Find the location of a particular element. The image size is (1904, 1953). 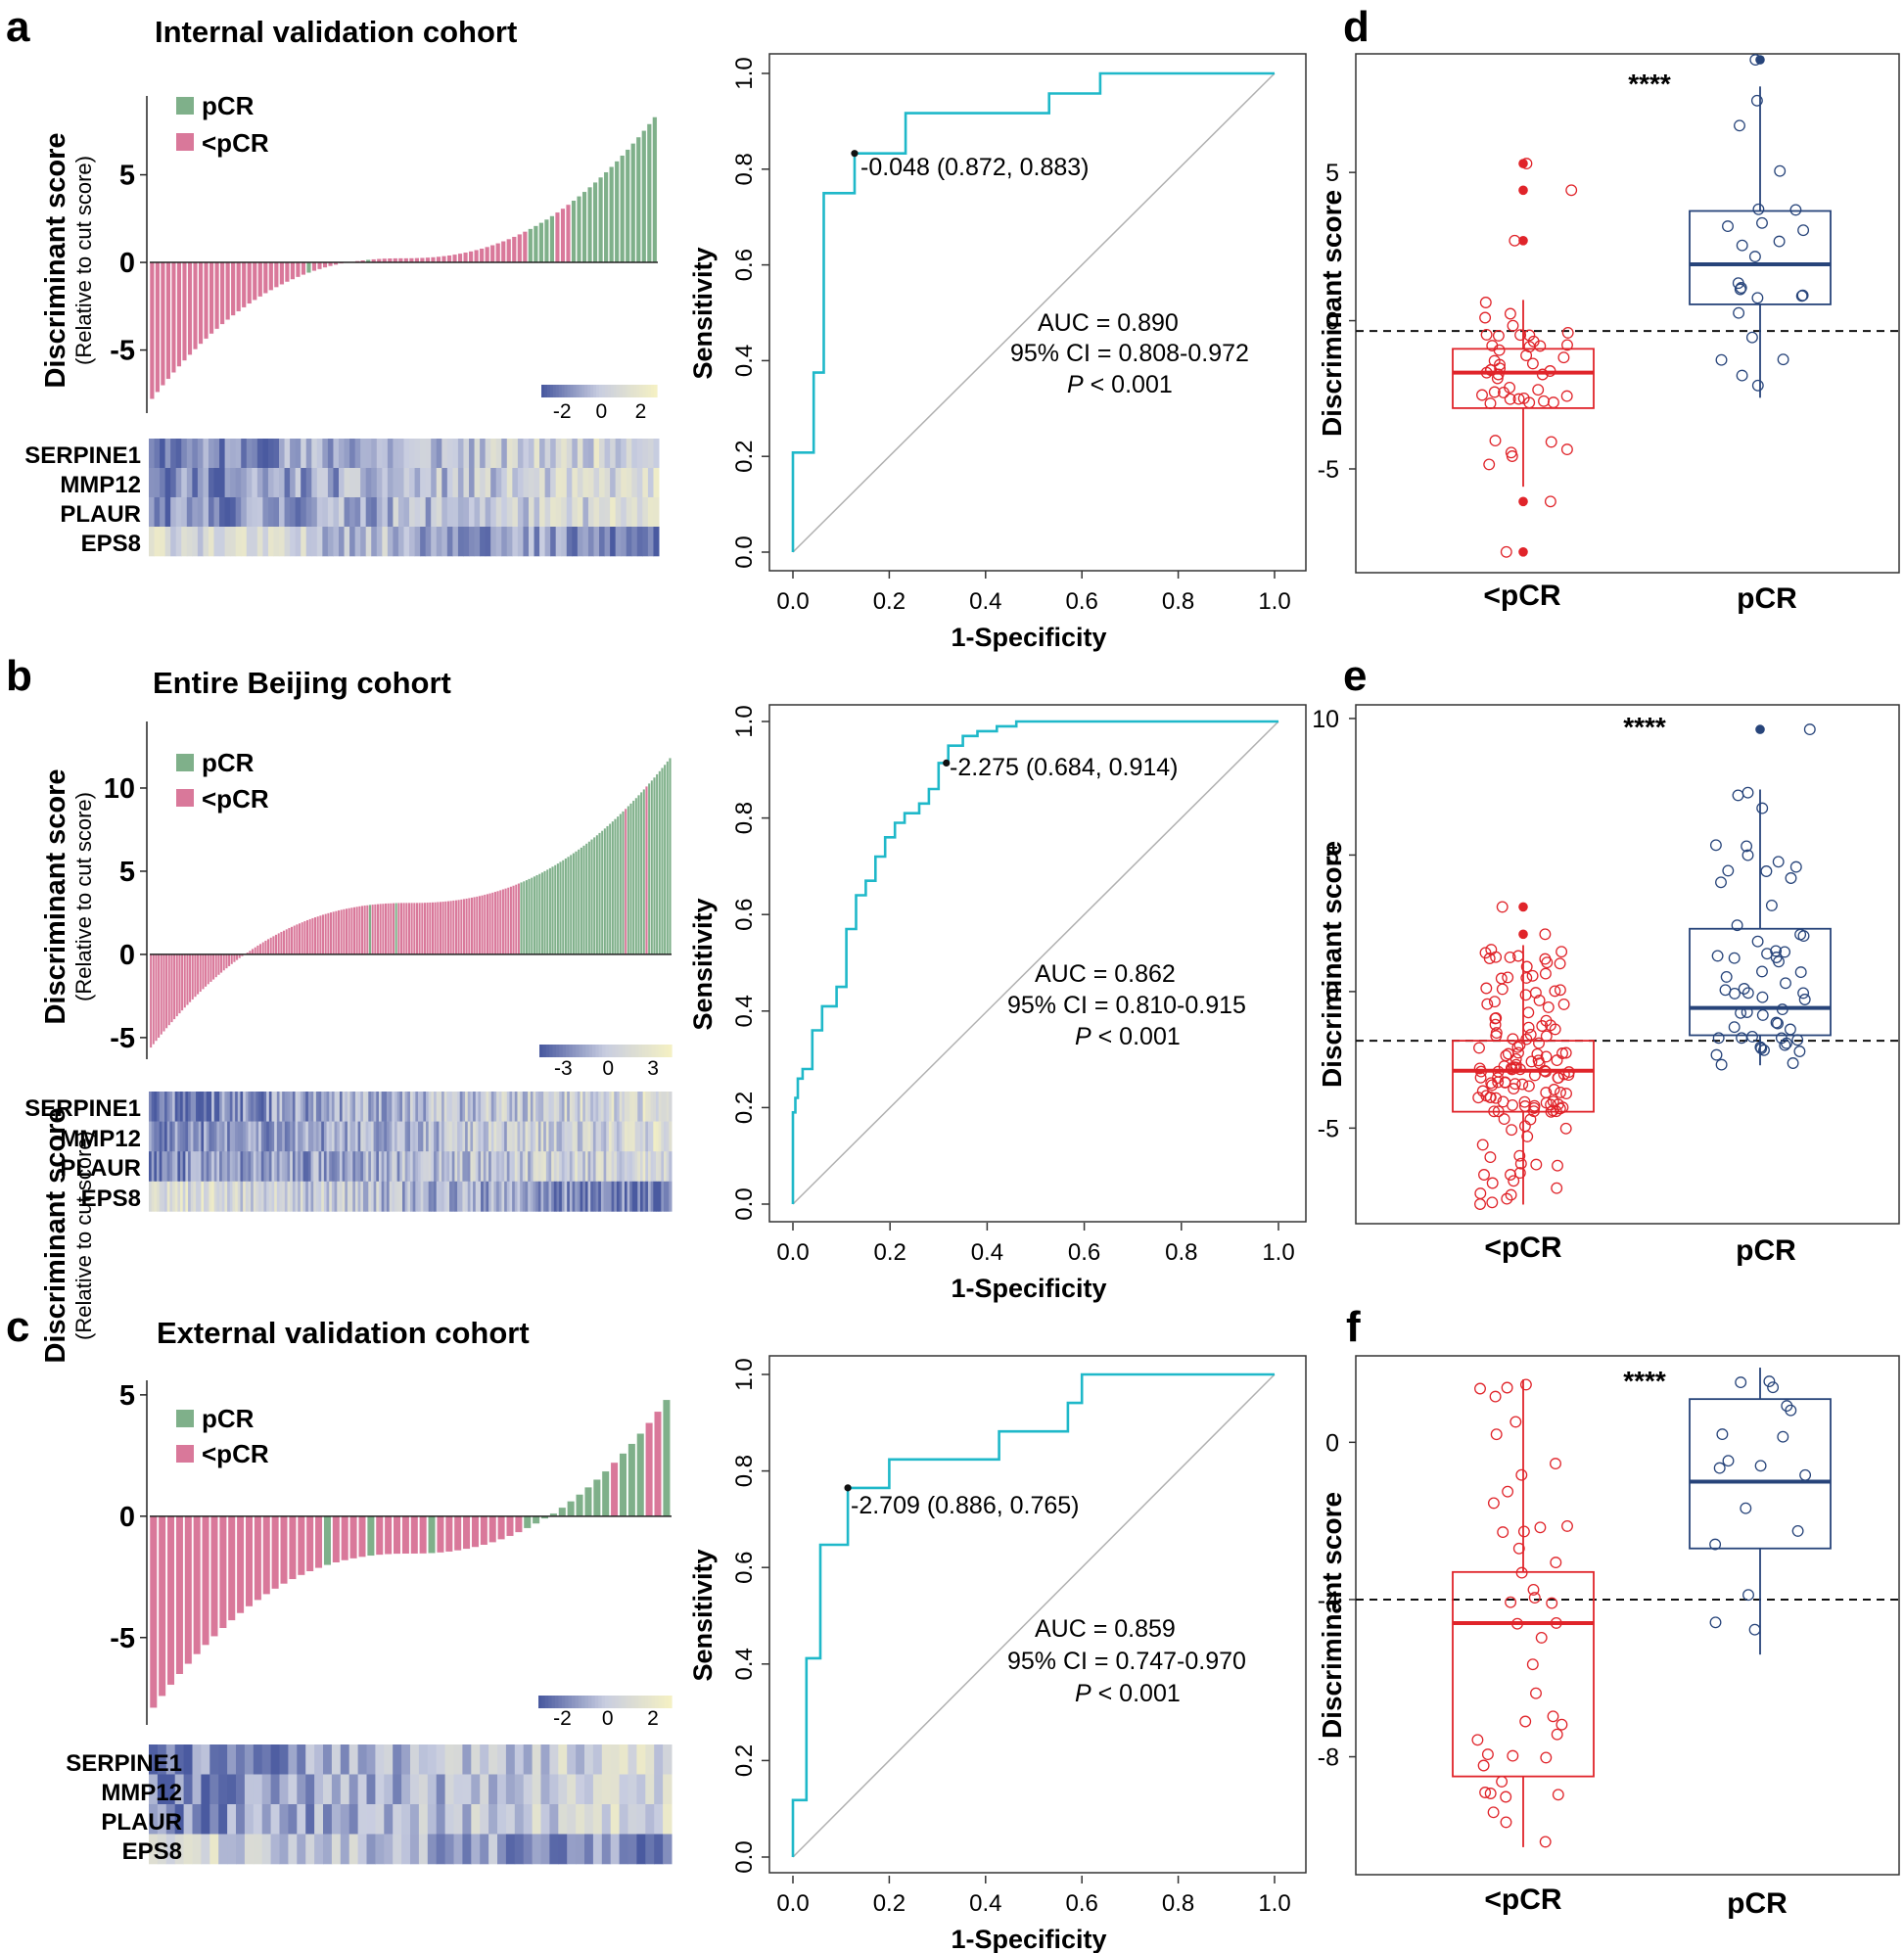

y-tick-label: 0.4 is located at coordinates (744, 1011).